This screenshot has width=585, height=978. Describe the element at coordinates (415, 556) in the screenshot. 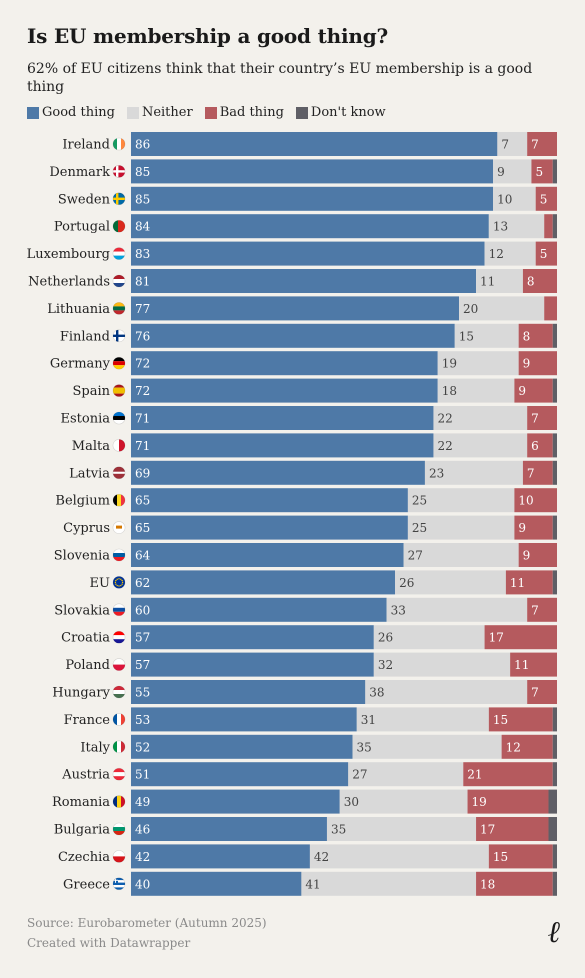

I see `data-label: 27` at that location.